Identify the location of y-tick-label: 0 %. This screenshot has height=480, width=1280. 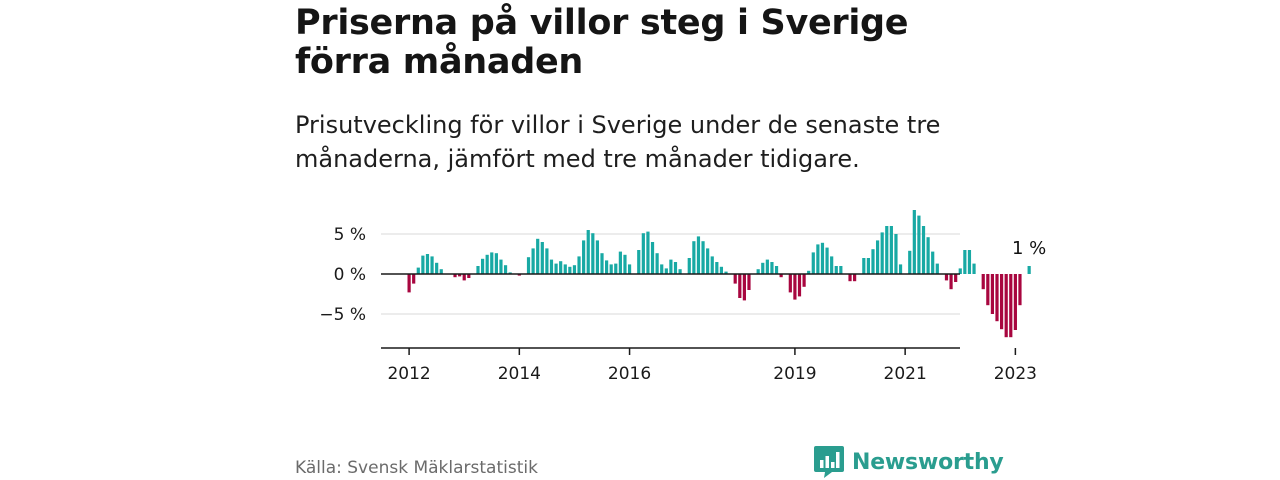
(350, 275).